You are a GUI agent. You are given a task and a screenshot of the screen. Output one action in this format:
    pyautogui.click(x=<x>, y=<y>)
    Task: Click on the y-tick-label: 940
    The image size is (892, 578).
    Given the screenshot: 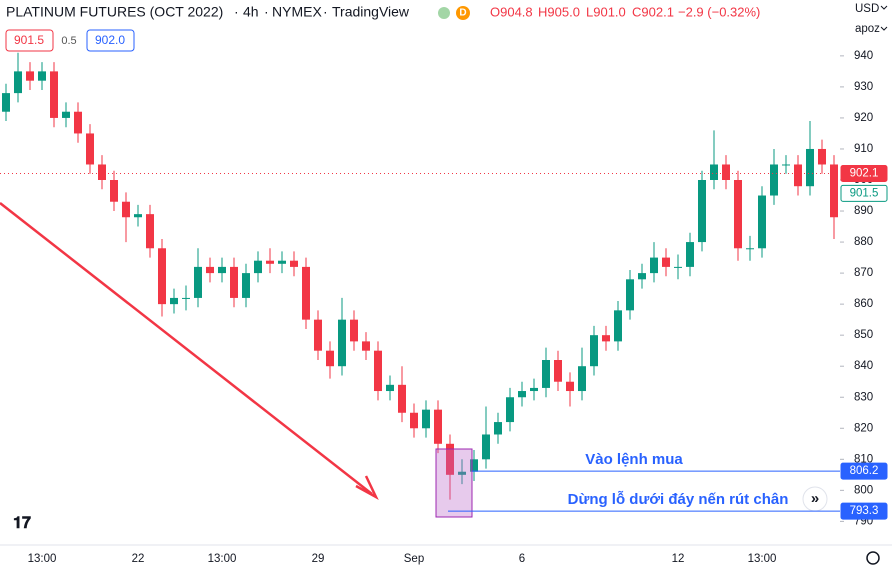 What is the action you would take?
    pyautogui.click(x=863, y=56)
    